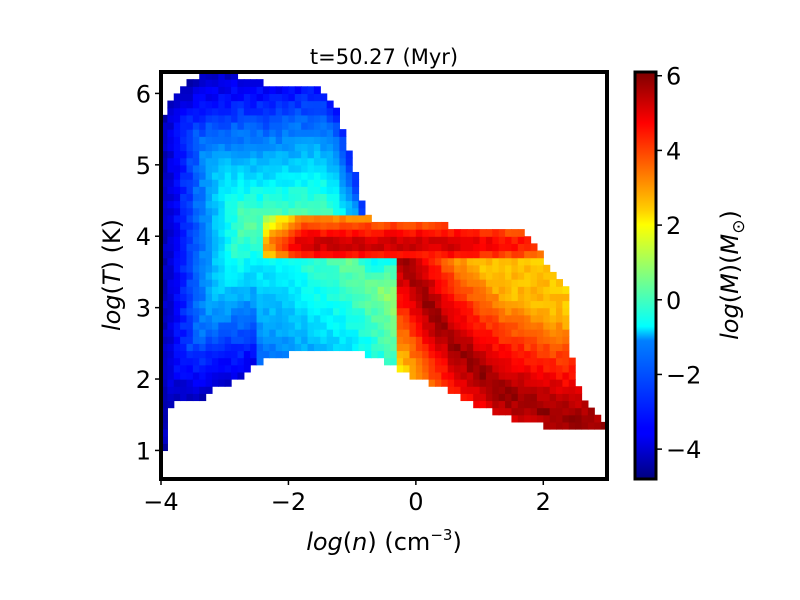  What do you see at coordinates (673, 151) in the screenshot?
I see `colorbar-tick-label: 4` at bounding box center [673, 151].